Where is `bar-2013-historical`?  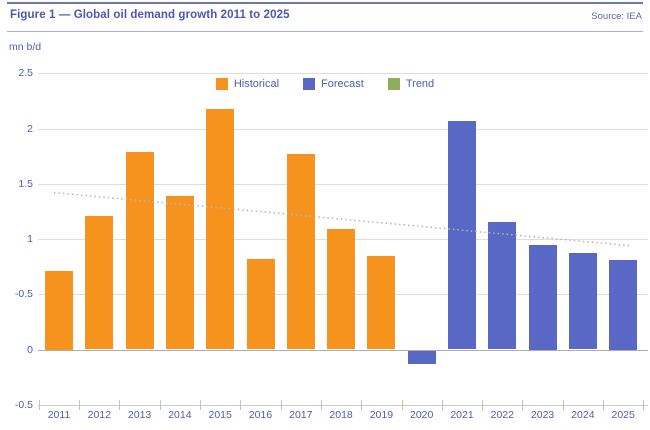
bar-2013-historical is located at coordinates (139, 250).